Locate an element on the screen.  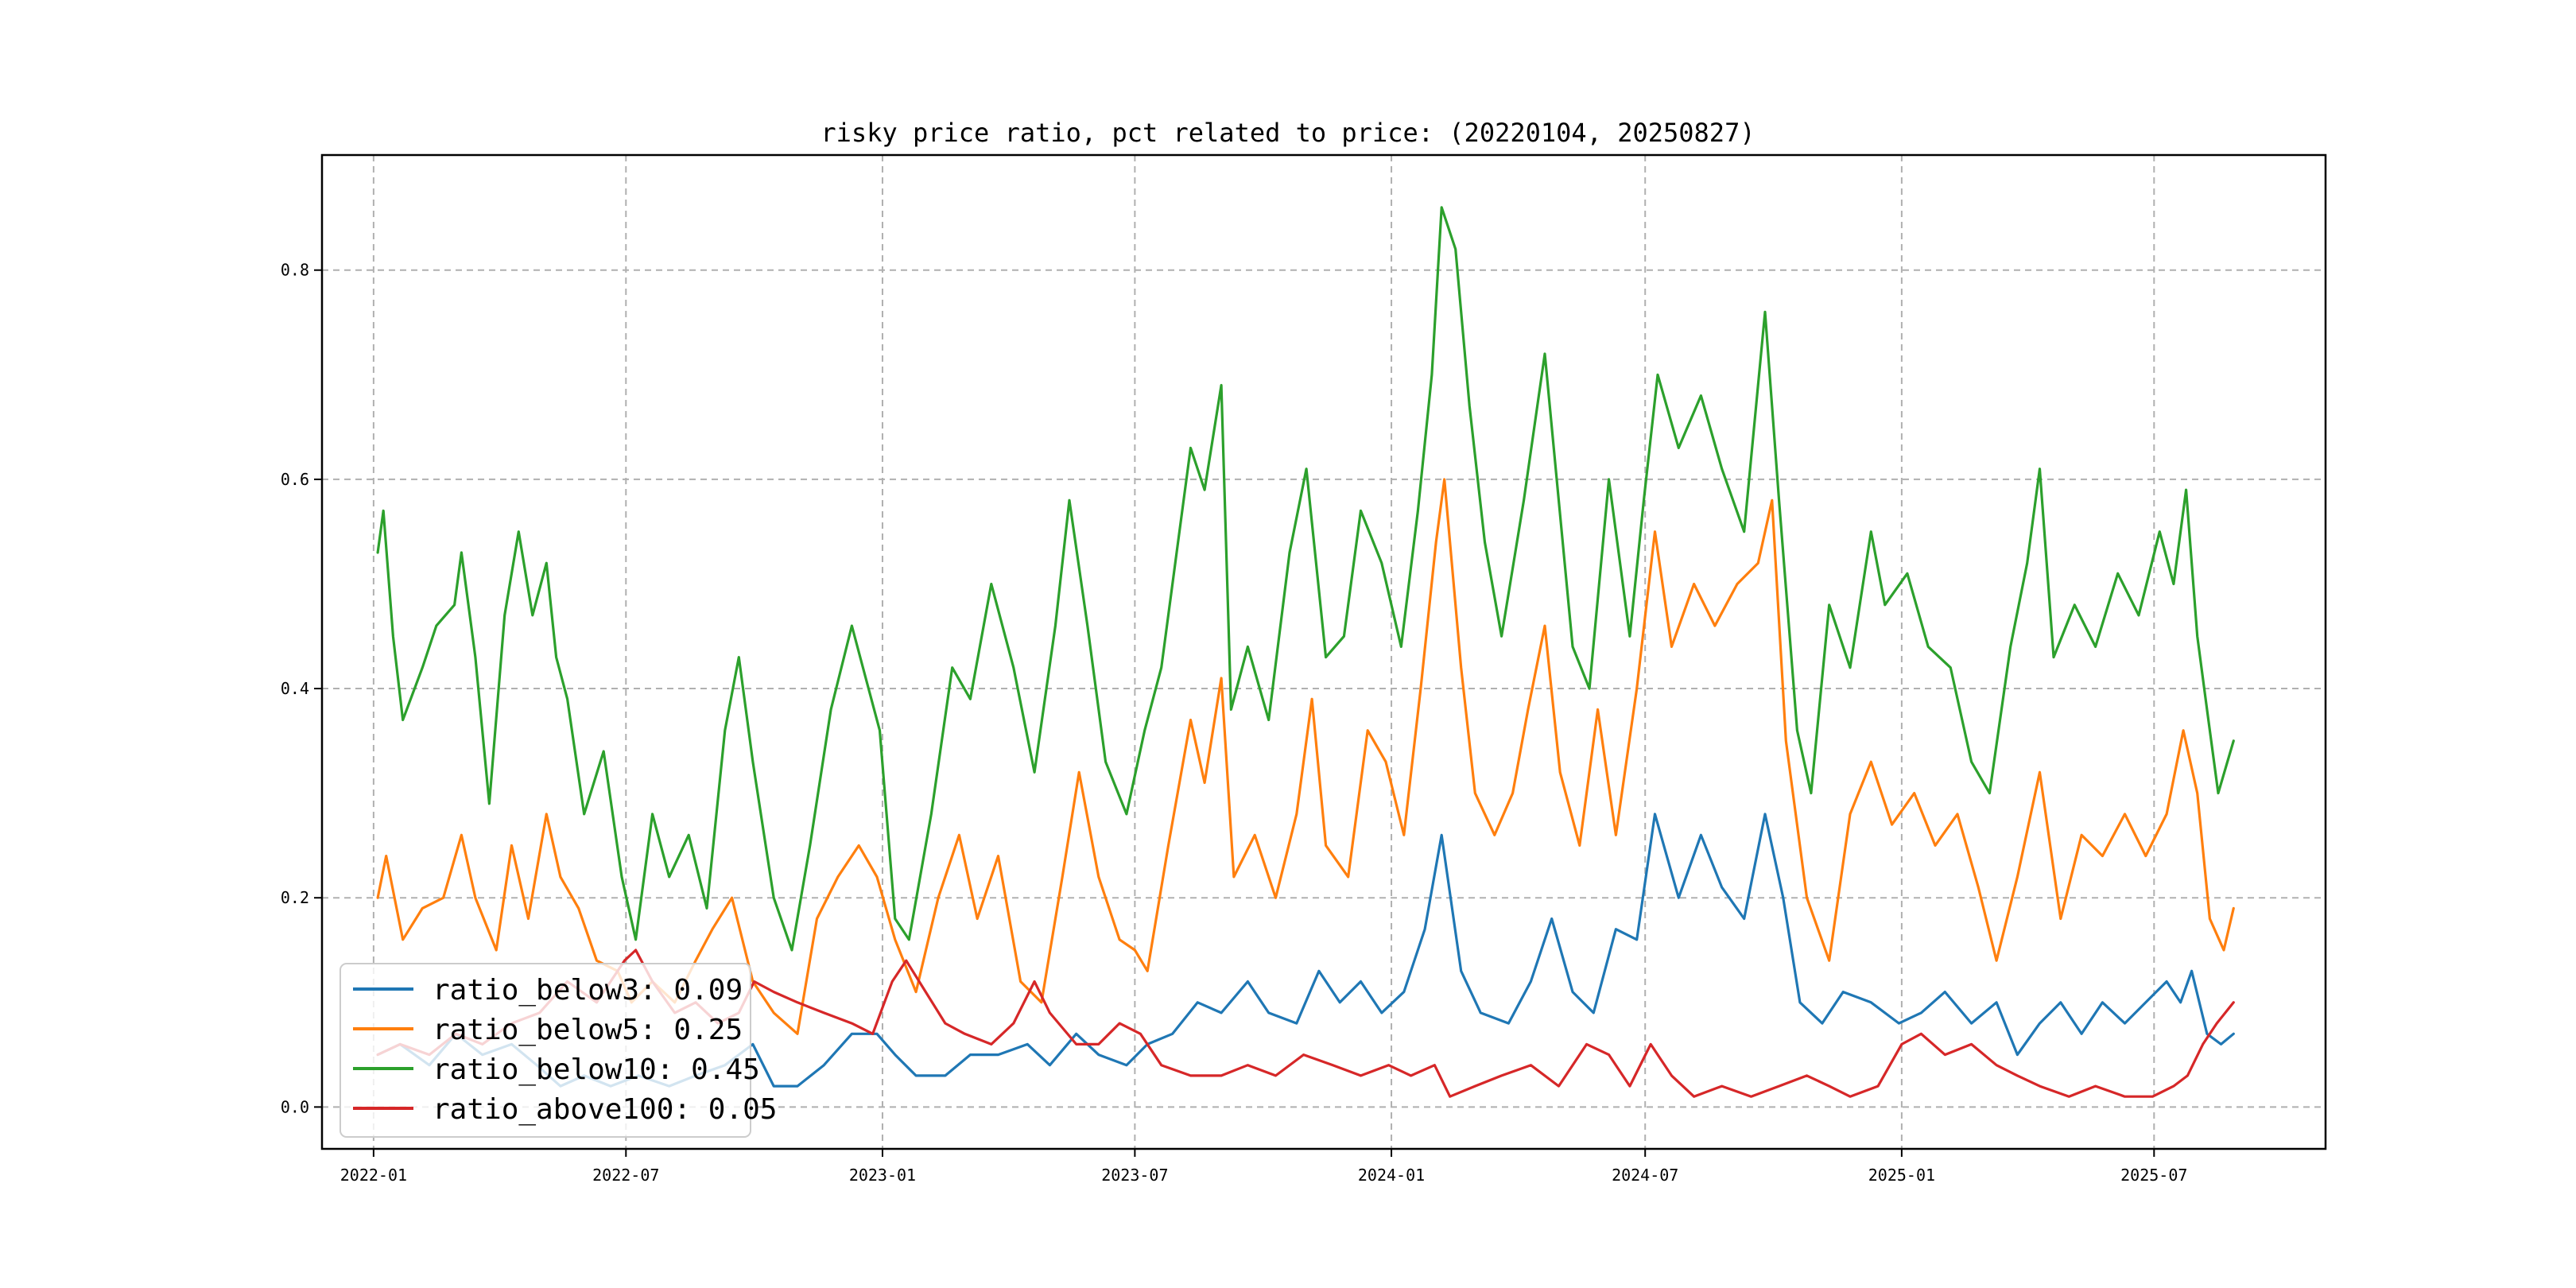
legend-label: ratio_below10: 0.45 is located at coordinates (597, 1069).